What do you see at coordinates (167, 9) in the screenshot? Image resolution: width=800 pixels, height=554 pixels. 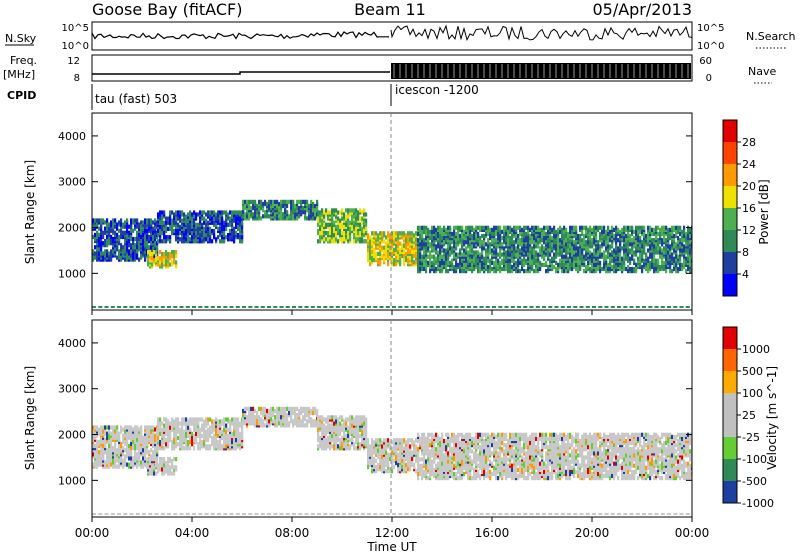 I see `station-title: Goose Bay (fitACF)` at bounding box center [167, 9].